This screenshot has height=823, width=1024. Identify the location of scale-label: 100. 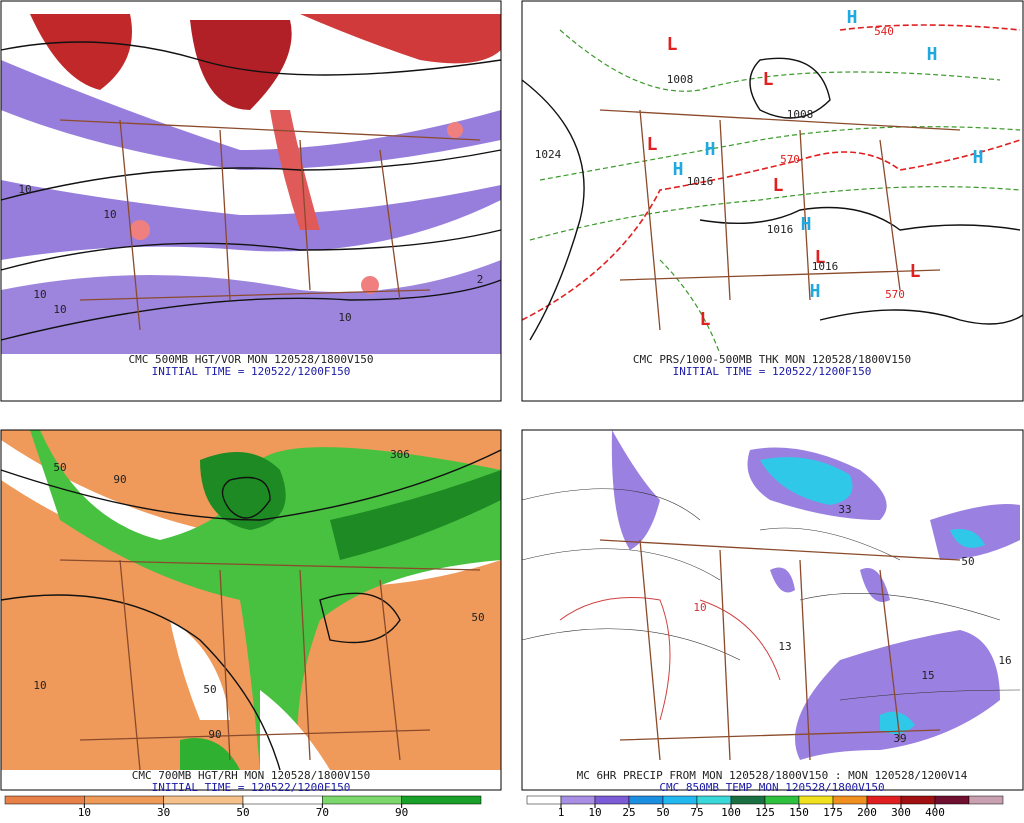
(731, 812).